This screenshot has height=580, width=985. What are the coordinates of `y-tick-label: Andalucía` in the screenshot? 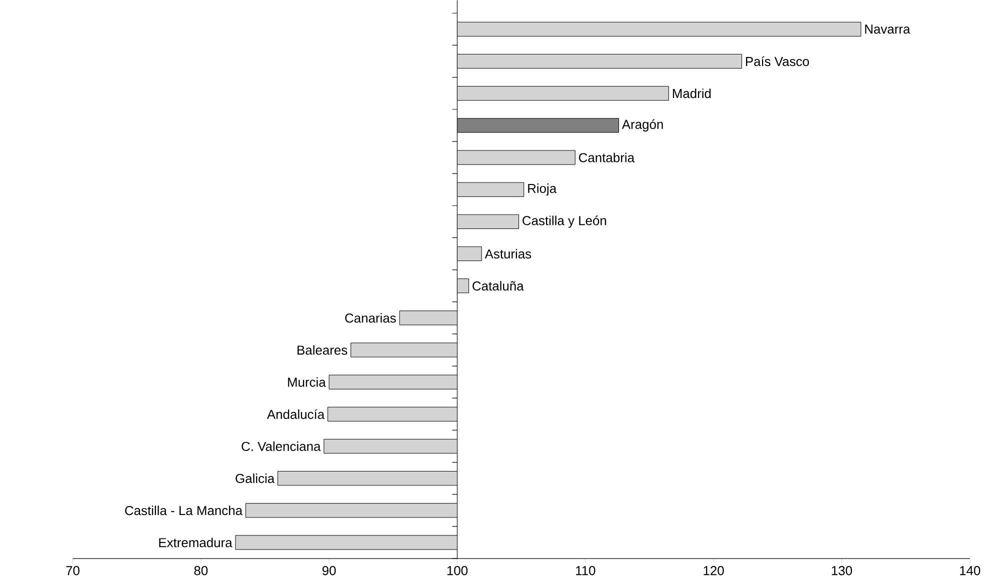 It's located at (295, 415).